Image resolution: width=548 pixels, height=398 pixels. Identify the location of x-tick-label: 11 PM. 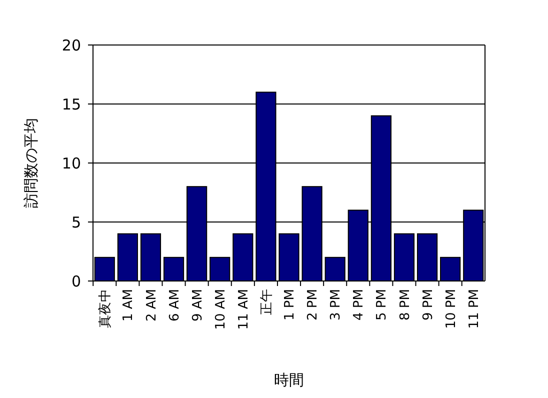
(474, 309).